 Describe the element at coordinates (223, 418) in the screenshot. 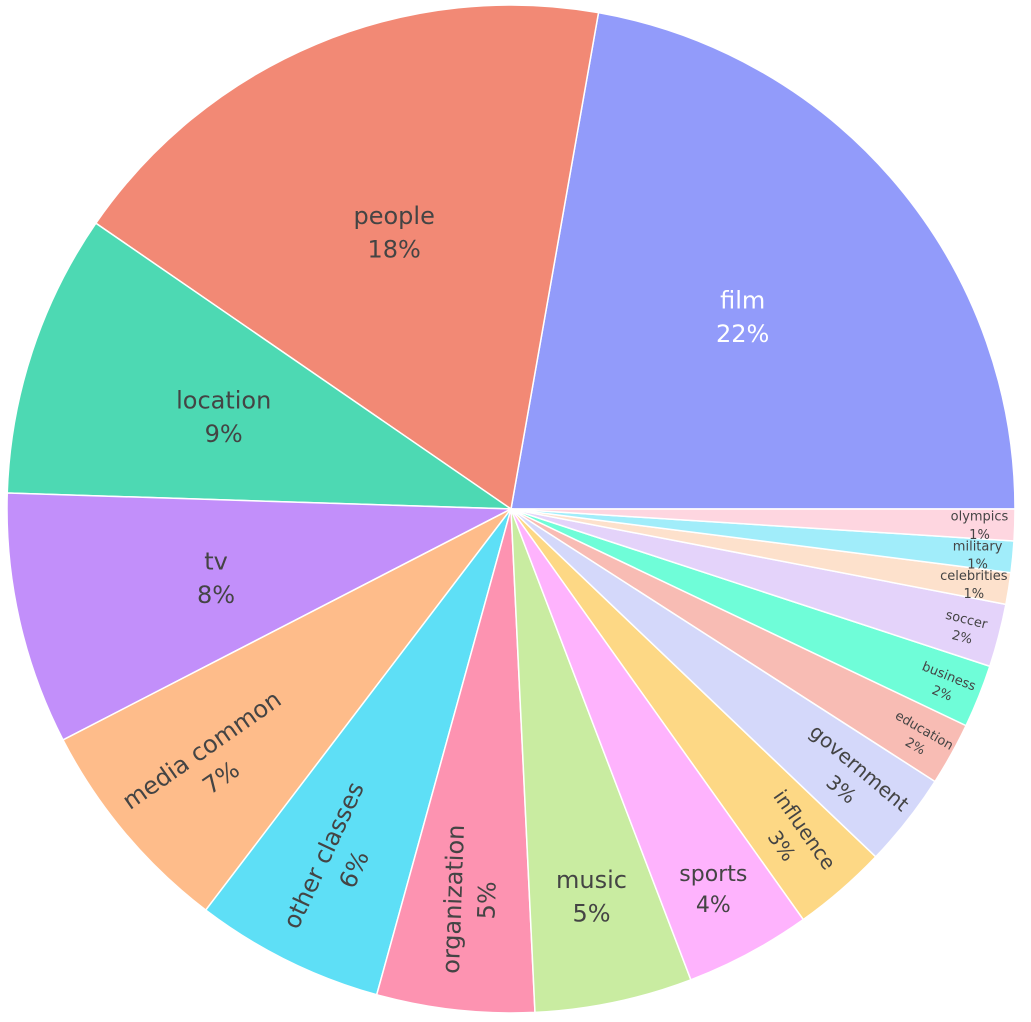

I see `slice-label-location: location 9%` at that location.